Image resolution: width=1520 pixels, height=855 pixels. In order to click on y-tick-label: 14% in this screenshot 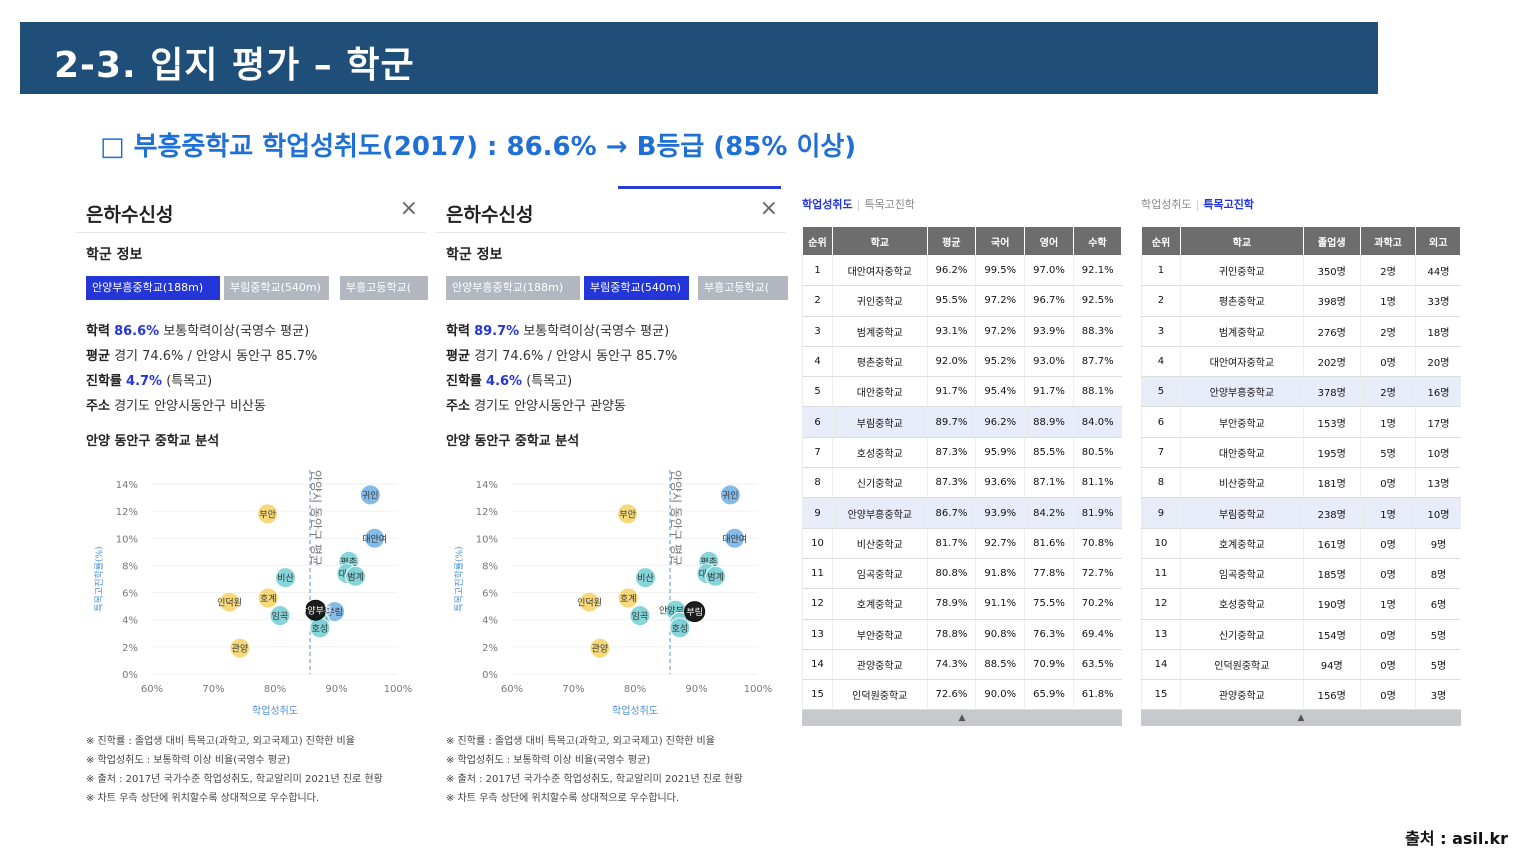, I will do `click(487, 485)`.